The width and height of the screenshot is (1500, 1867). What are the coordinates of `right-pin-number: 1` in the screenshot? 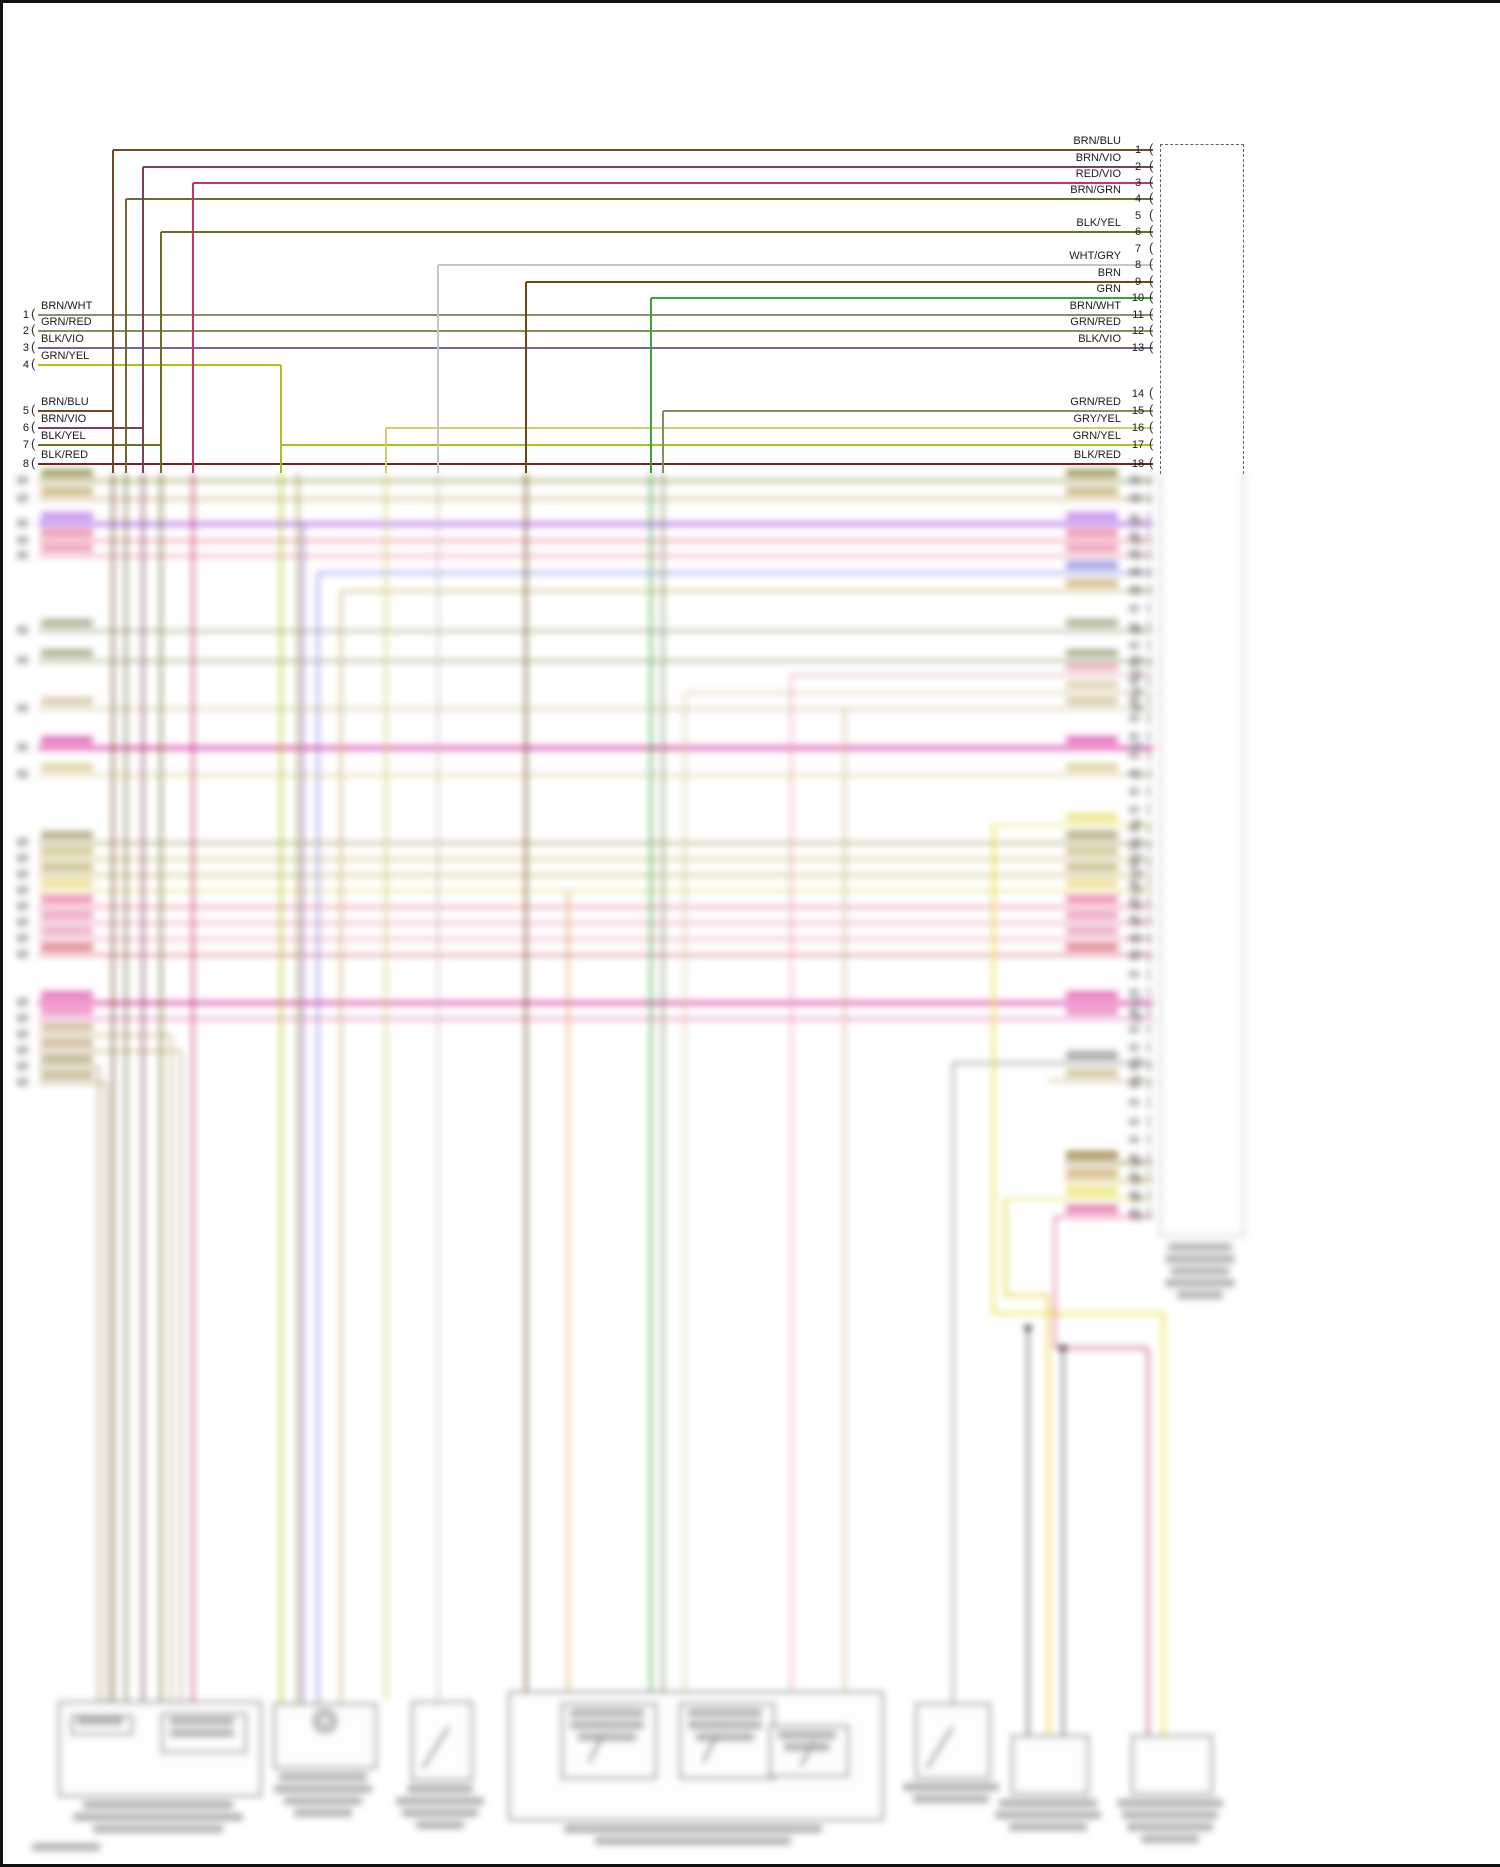 It's located at (1138, 150).